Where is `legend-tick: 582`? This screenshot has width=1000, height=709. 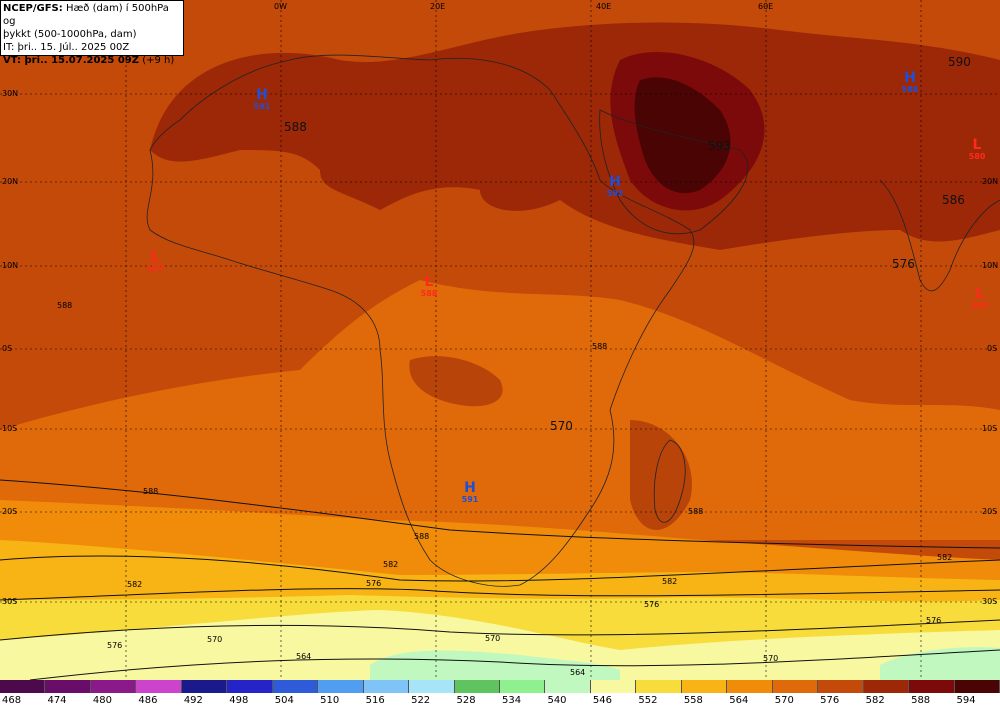
legend-tick: 582 is located at coordinates (875, 700).